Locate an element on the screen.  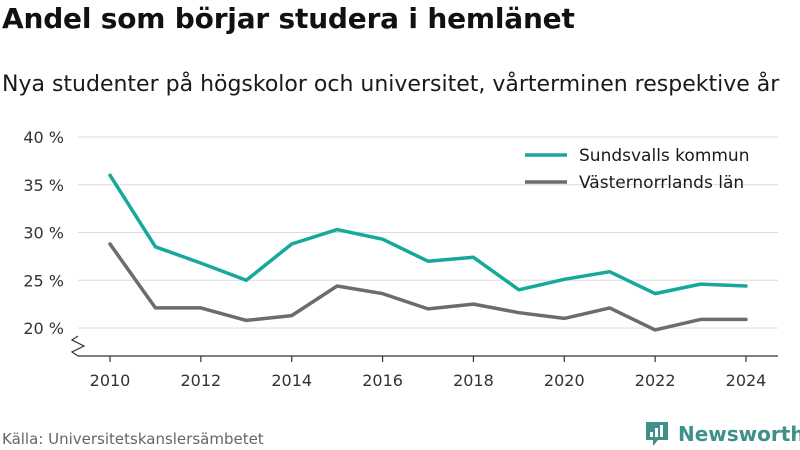
x-tick-label: 2014 is located at coordinates (291, 380).